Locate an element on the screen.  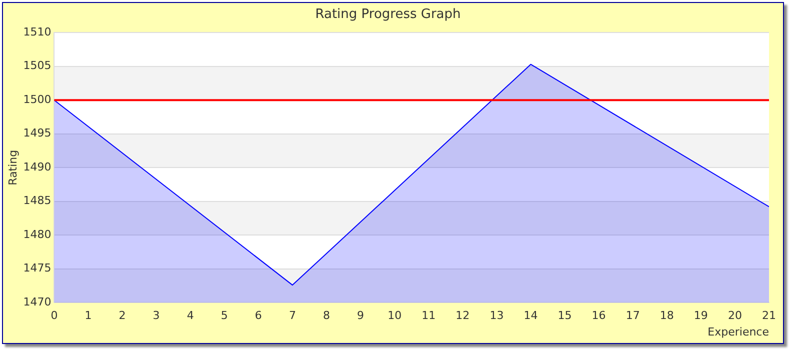
x-tick-label: 4 is located at coordinates (190, 315).